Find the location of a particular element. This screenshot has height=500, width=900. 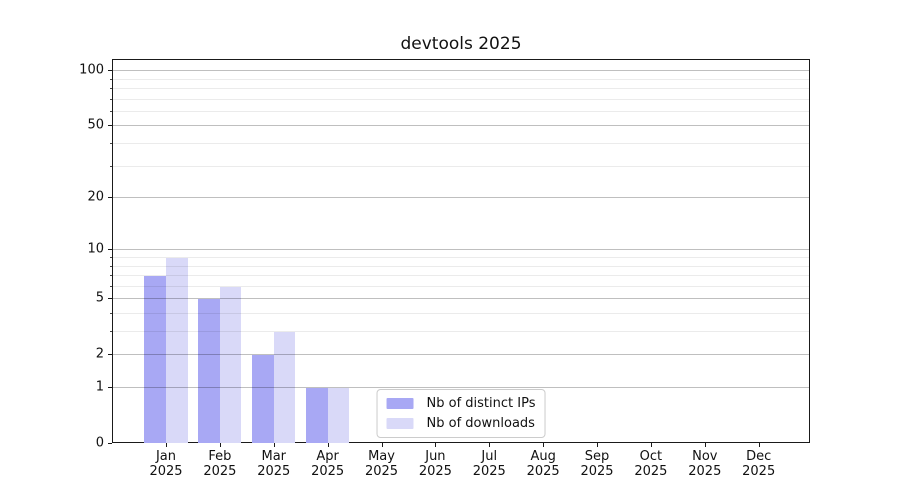

y-tick-label: 2 is located at coordinates (99, 354).